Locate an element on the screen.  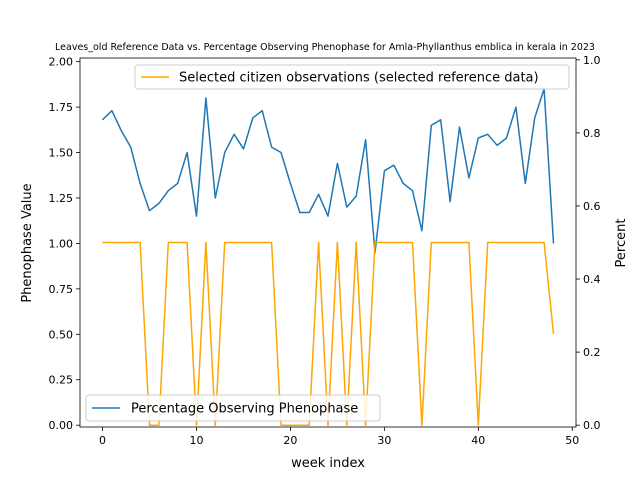
x-axis-label: week index is located at coordinates (328, 463).